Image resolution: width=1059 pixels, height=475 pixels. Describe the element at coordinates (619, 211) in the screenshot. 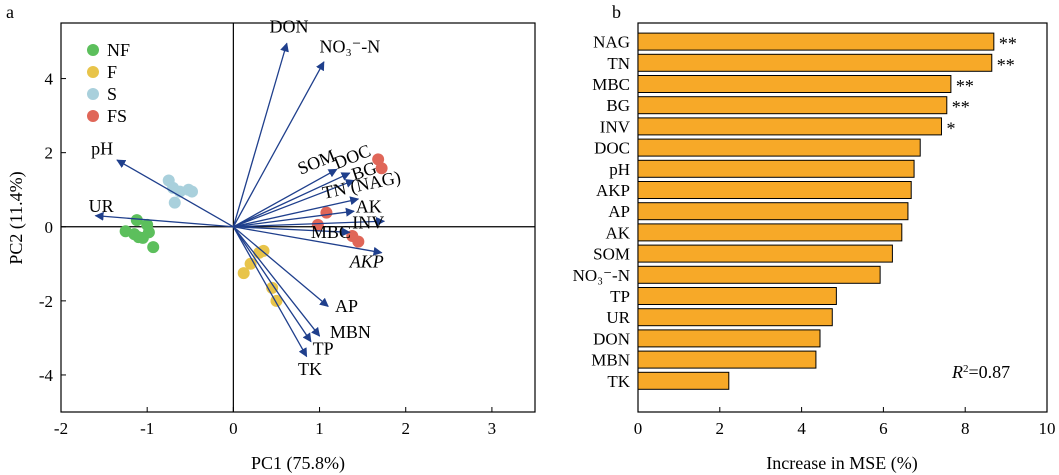

I see `bar-category-label: AP` at that location.